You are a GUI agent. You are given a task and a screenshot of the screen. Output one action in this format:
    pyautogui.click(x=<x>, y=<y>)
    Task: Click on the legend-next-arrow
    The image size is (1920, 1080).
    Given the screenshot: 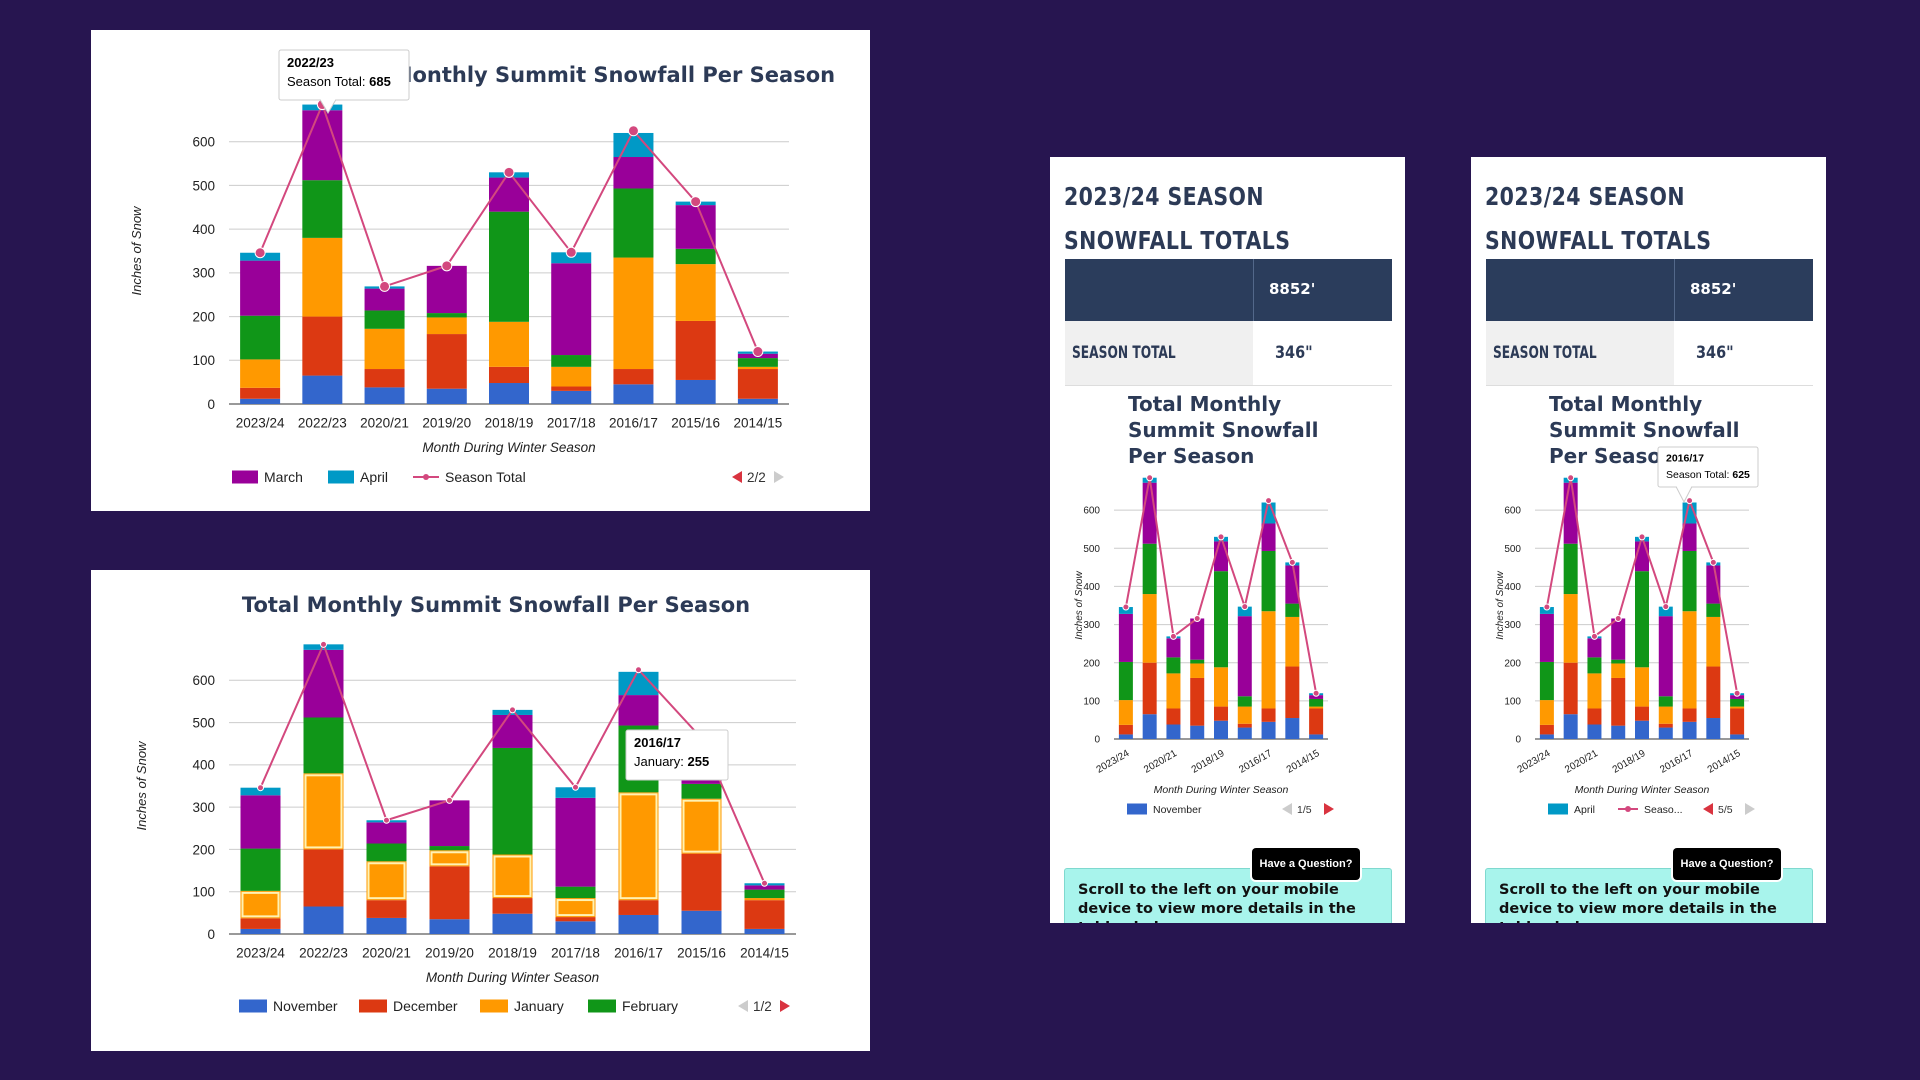 What is the action you would take?
    pyautogui.click(x=1329, y=809)
    